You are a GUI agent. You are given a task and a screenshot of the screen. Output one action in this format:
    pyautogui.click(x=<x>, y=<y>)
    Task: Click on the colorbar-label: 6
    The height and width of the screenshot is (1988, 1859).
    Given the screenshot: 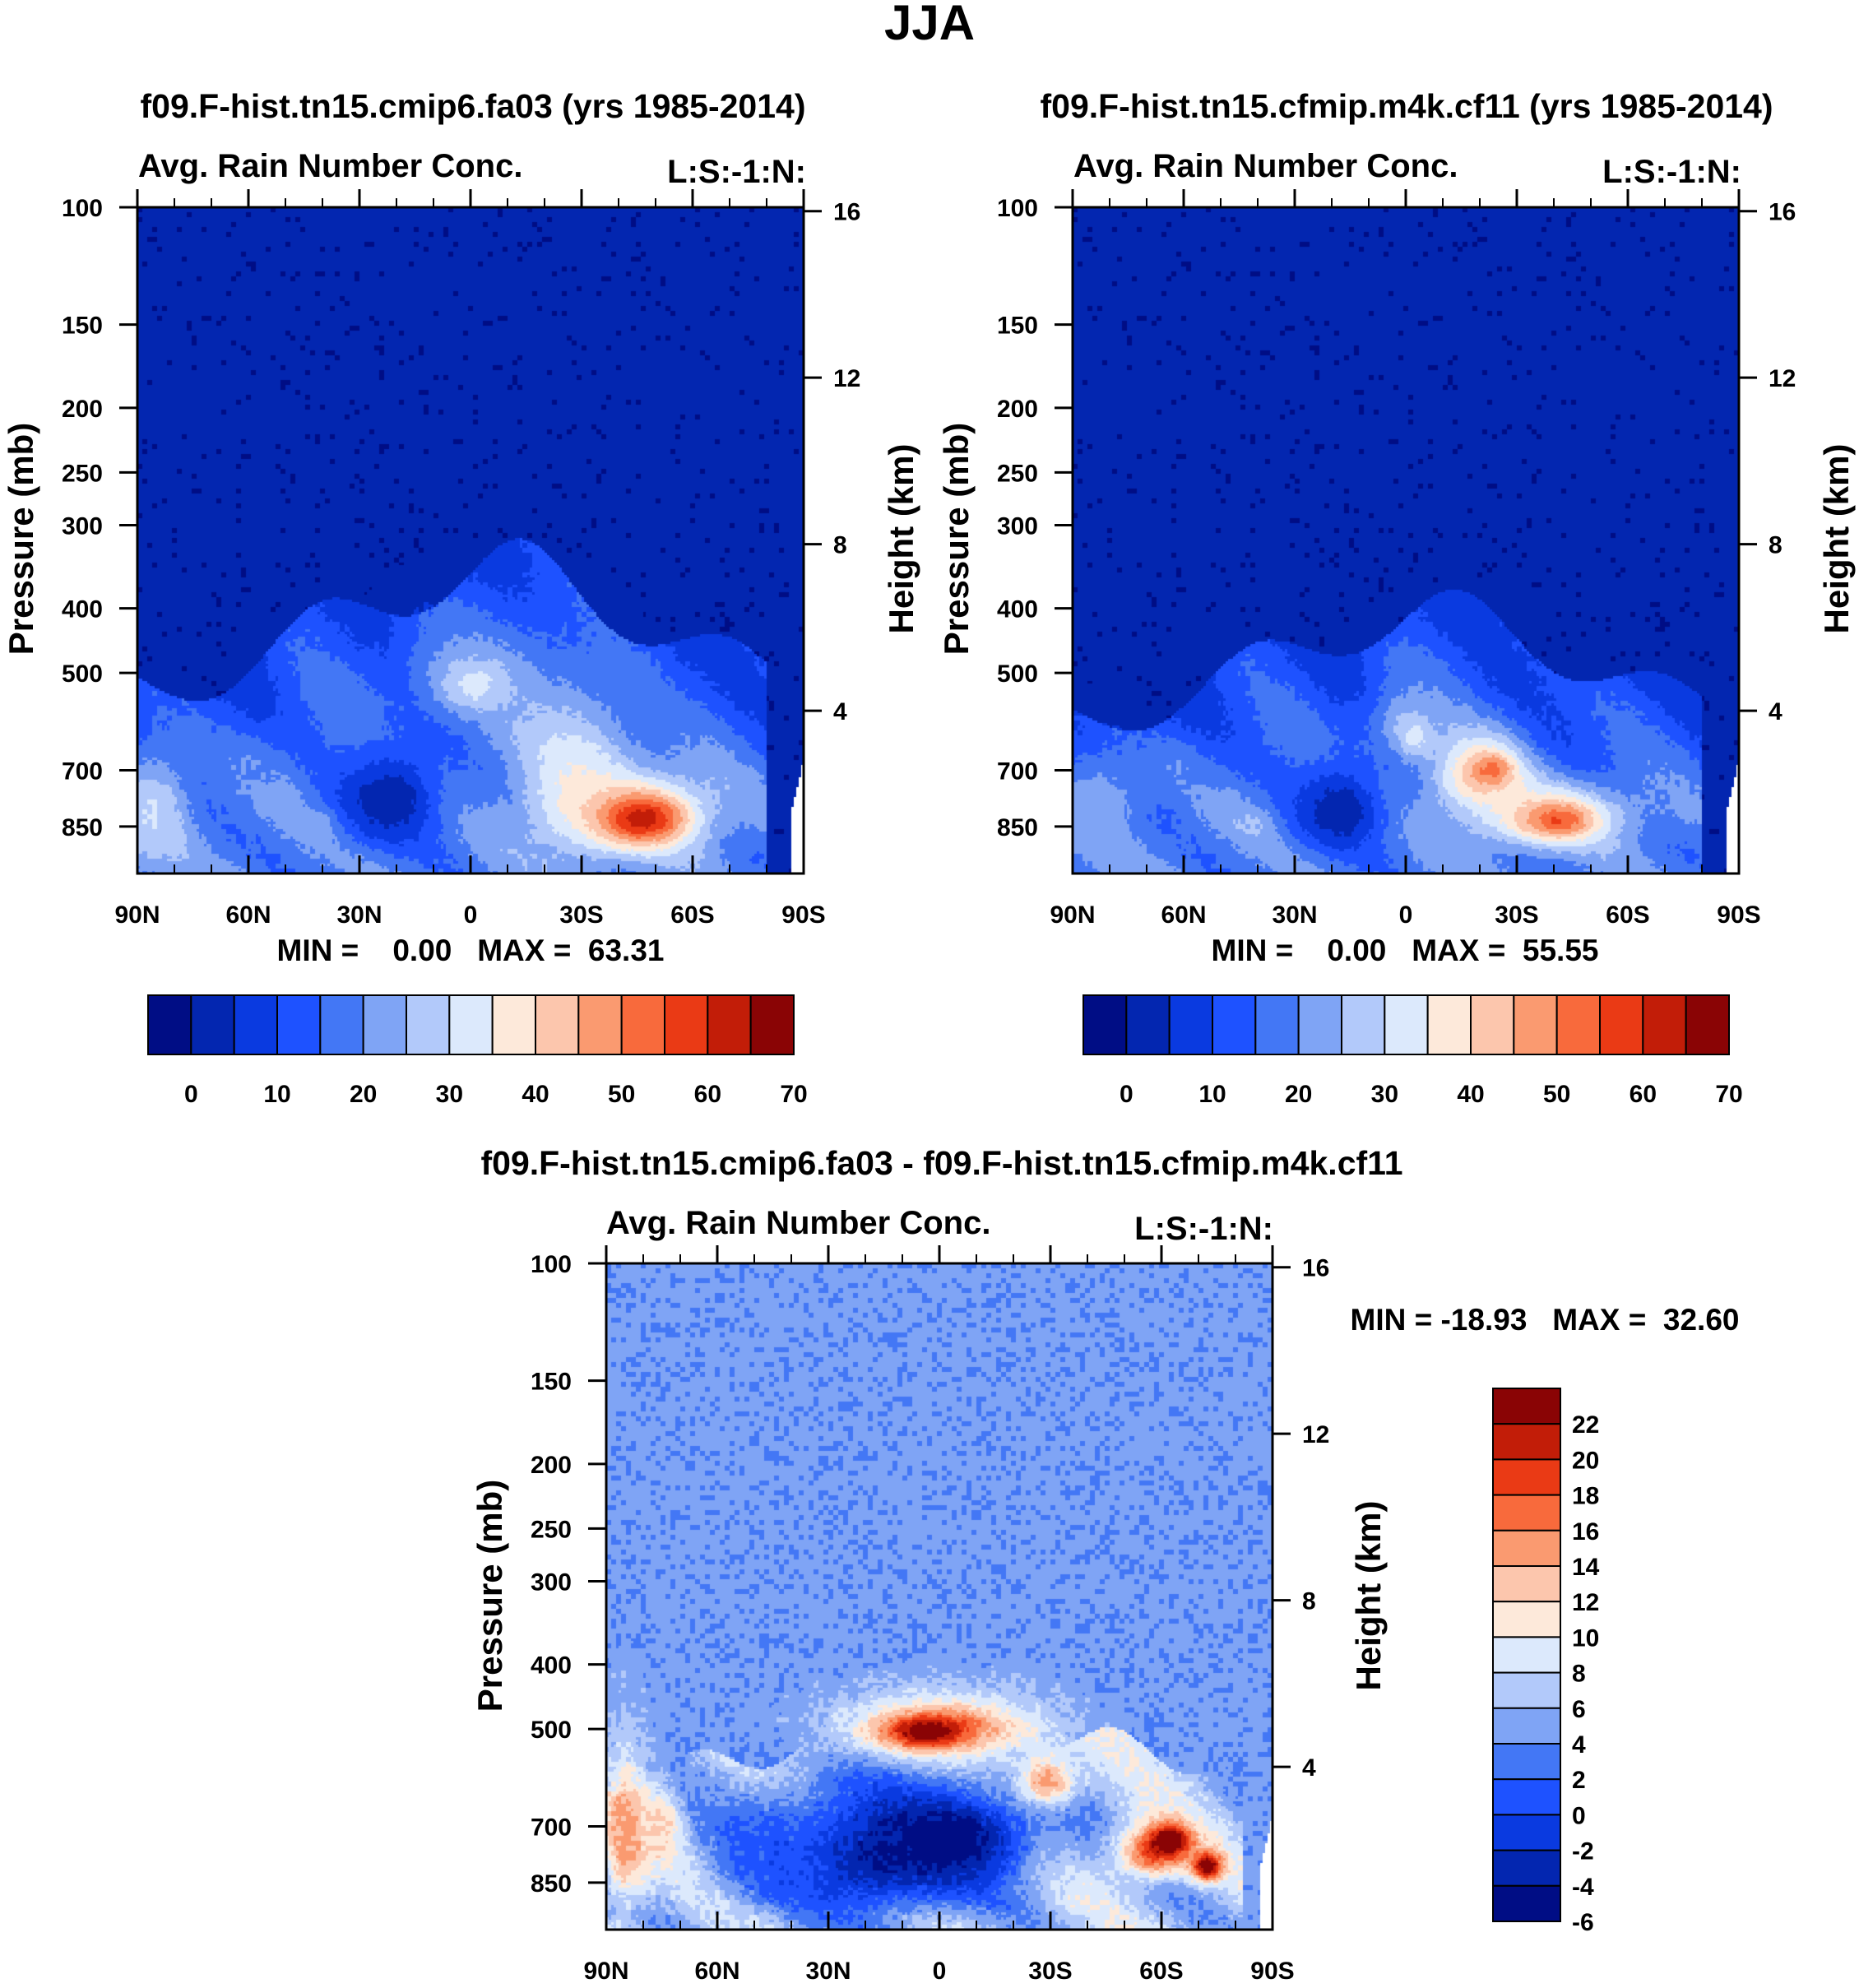 What is the action you would take?
    pyautogui.click(x=1579, y=1710)
    